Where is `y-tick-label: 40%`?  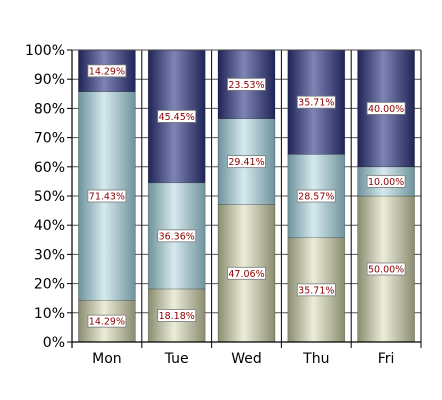
y-tick-label: 40% is located at coordinates (49, 226).